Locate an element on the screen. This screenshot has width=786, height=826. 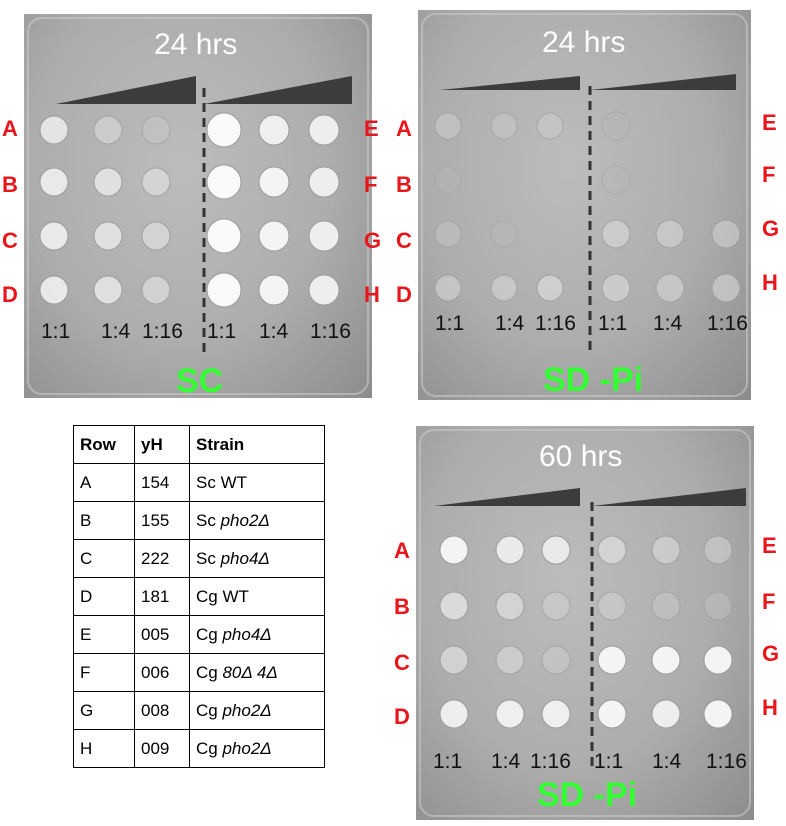
yh-cell: 008 is located at coordinates (162, 710).